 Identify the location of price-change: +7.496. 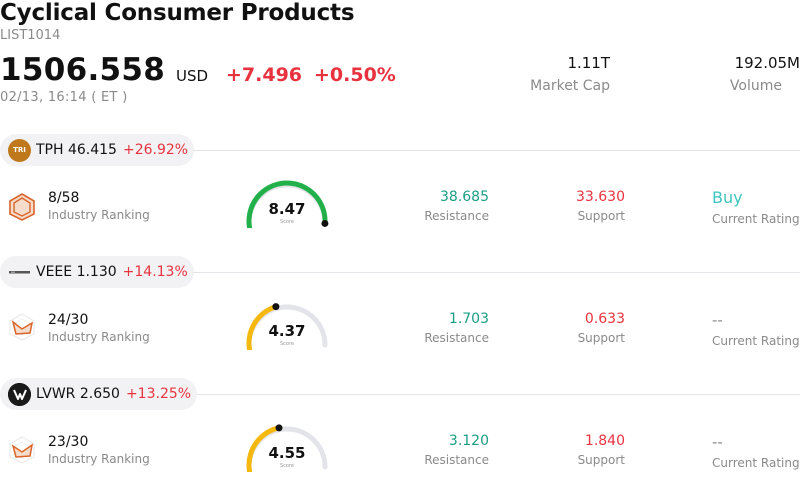
(264, 75).